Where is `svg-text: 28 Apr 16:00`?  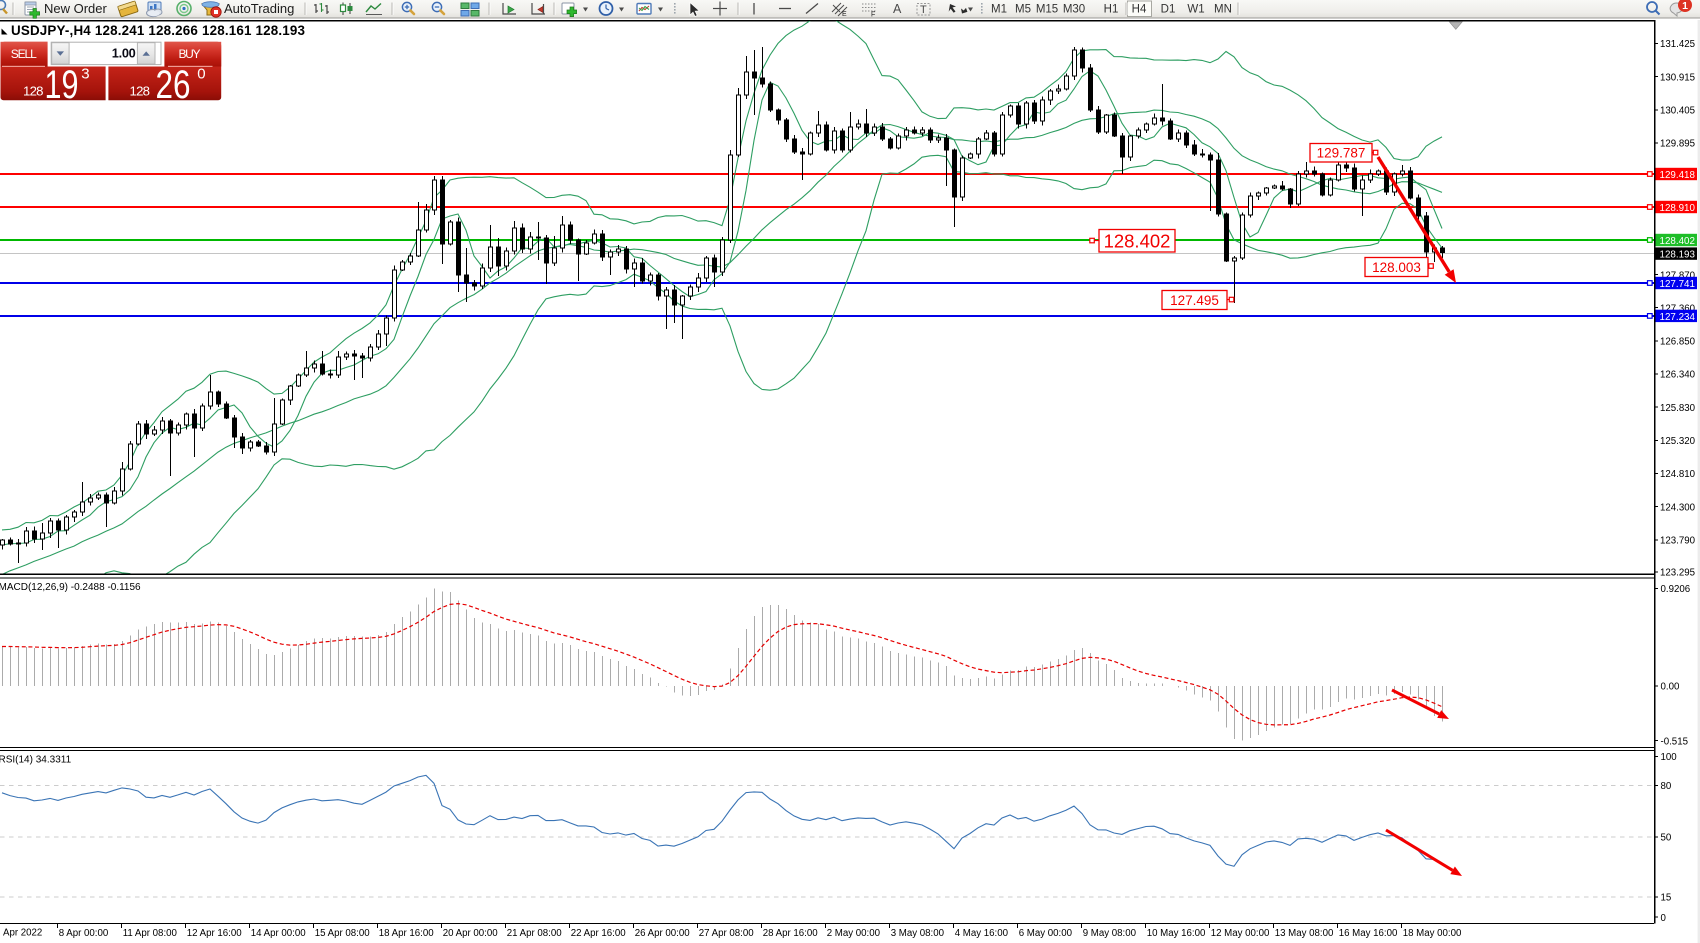 svg-text: 28 Apr 16:00 is located at coordinates (791, 933).